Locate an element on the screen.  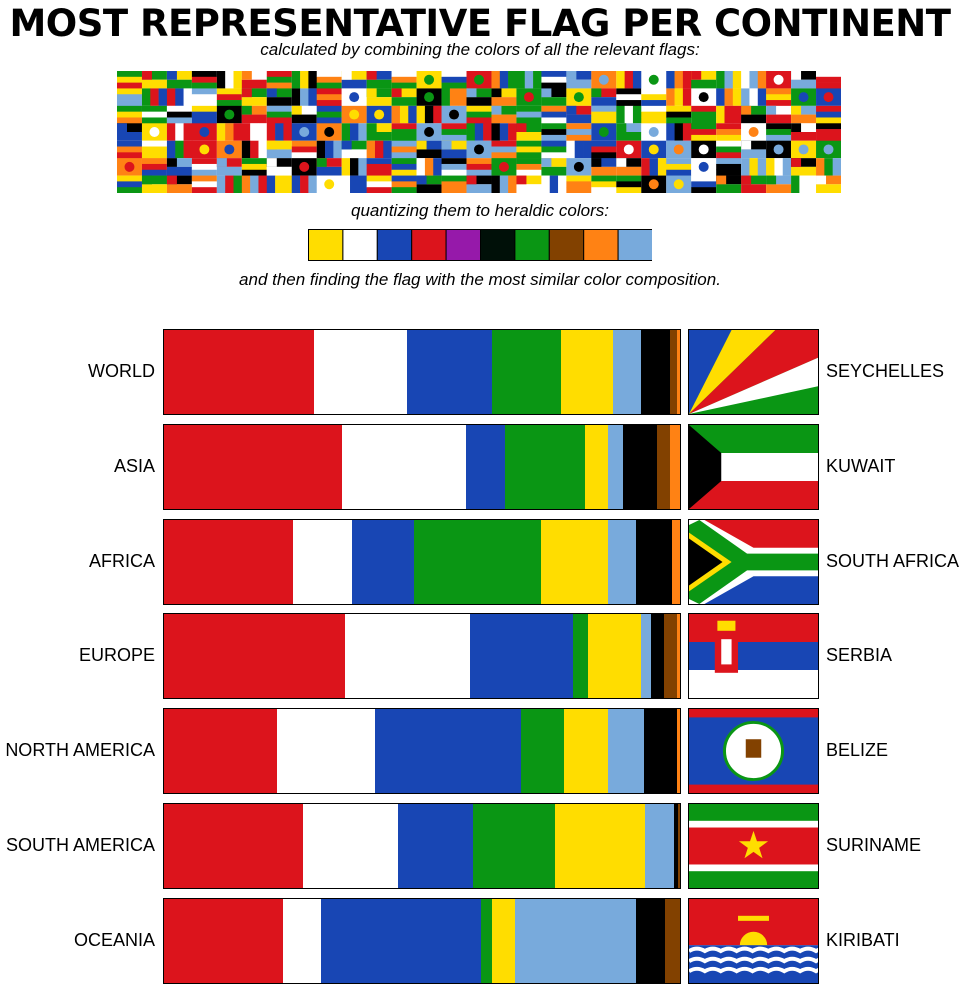
continent-label: WORLD is located at coordinates (121, 371).